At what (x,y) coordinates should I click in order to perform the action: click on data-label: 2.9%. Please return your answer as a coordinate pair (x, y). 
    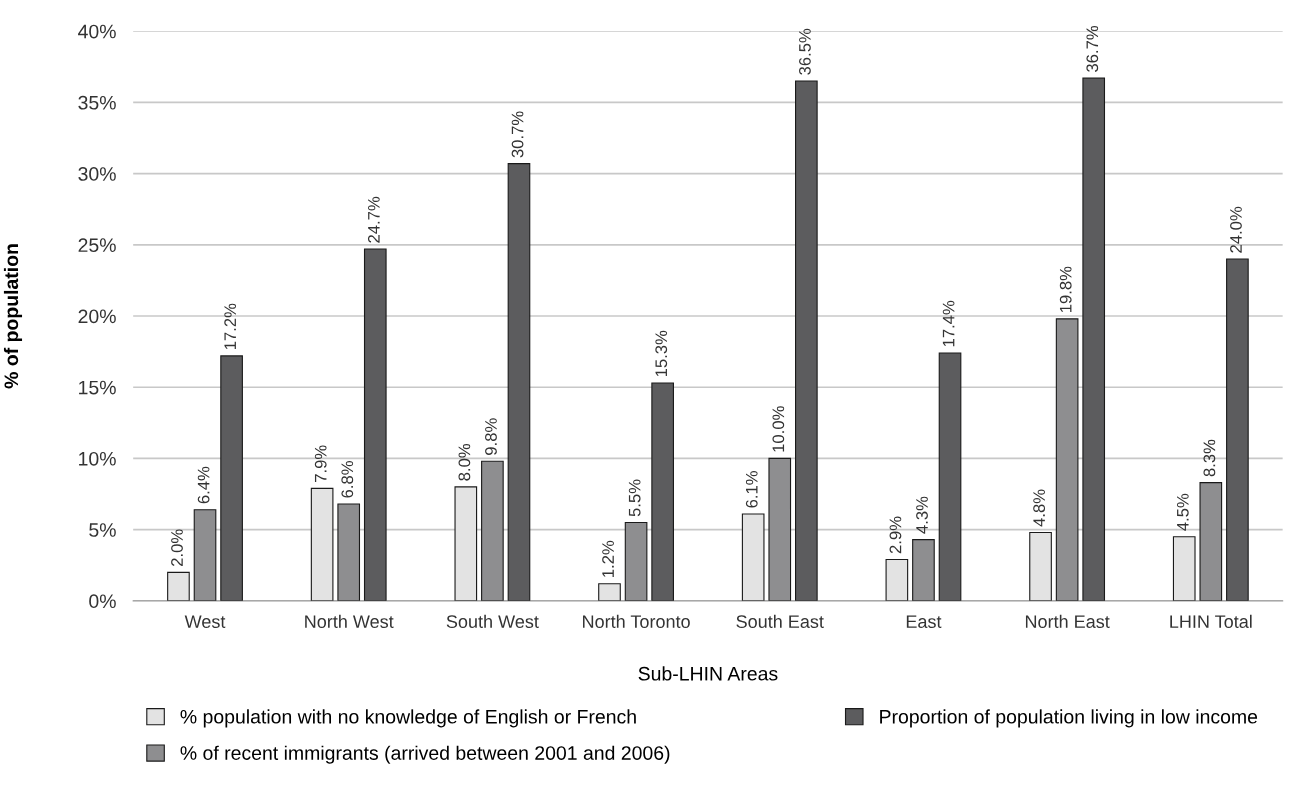
    Looking at the image, I should click on (895, 535).